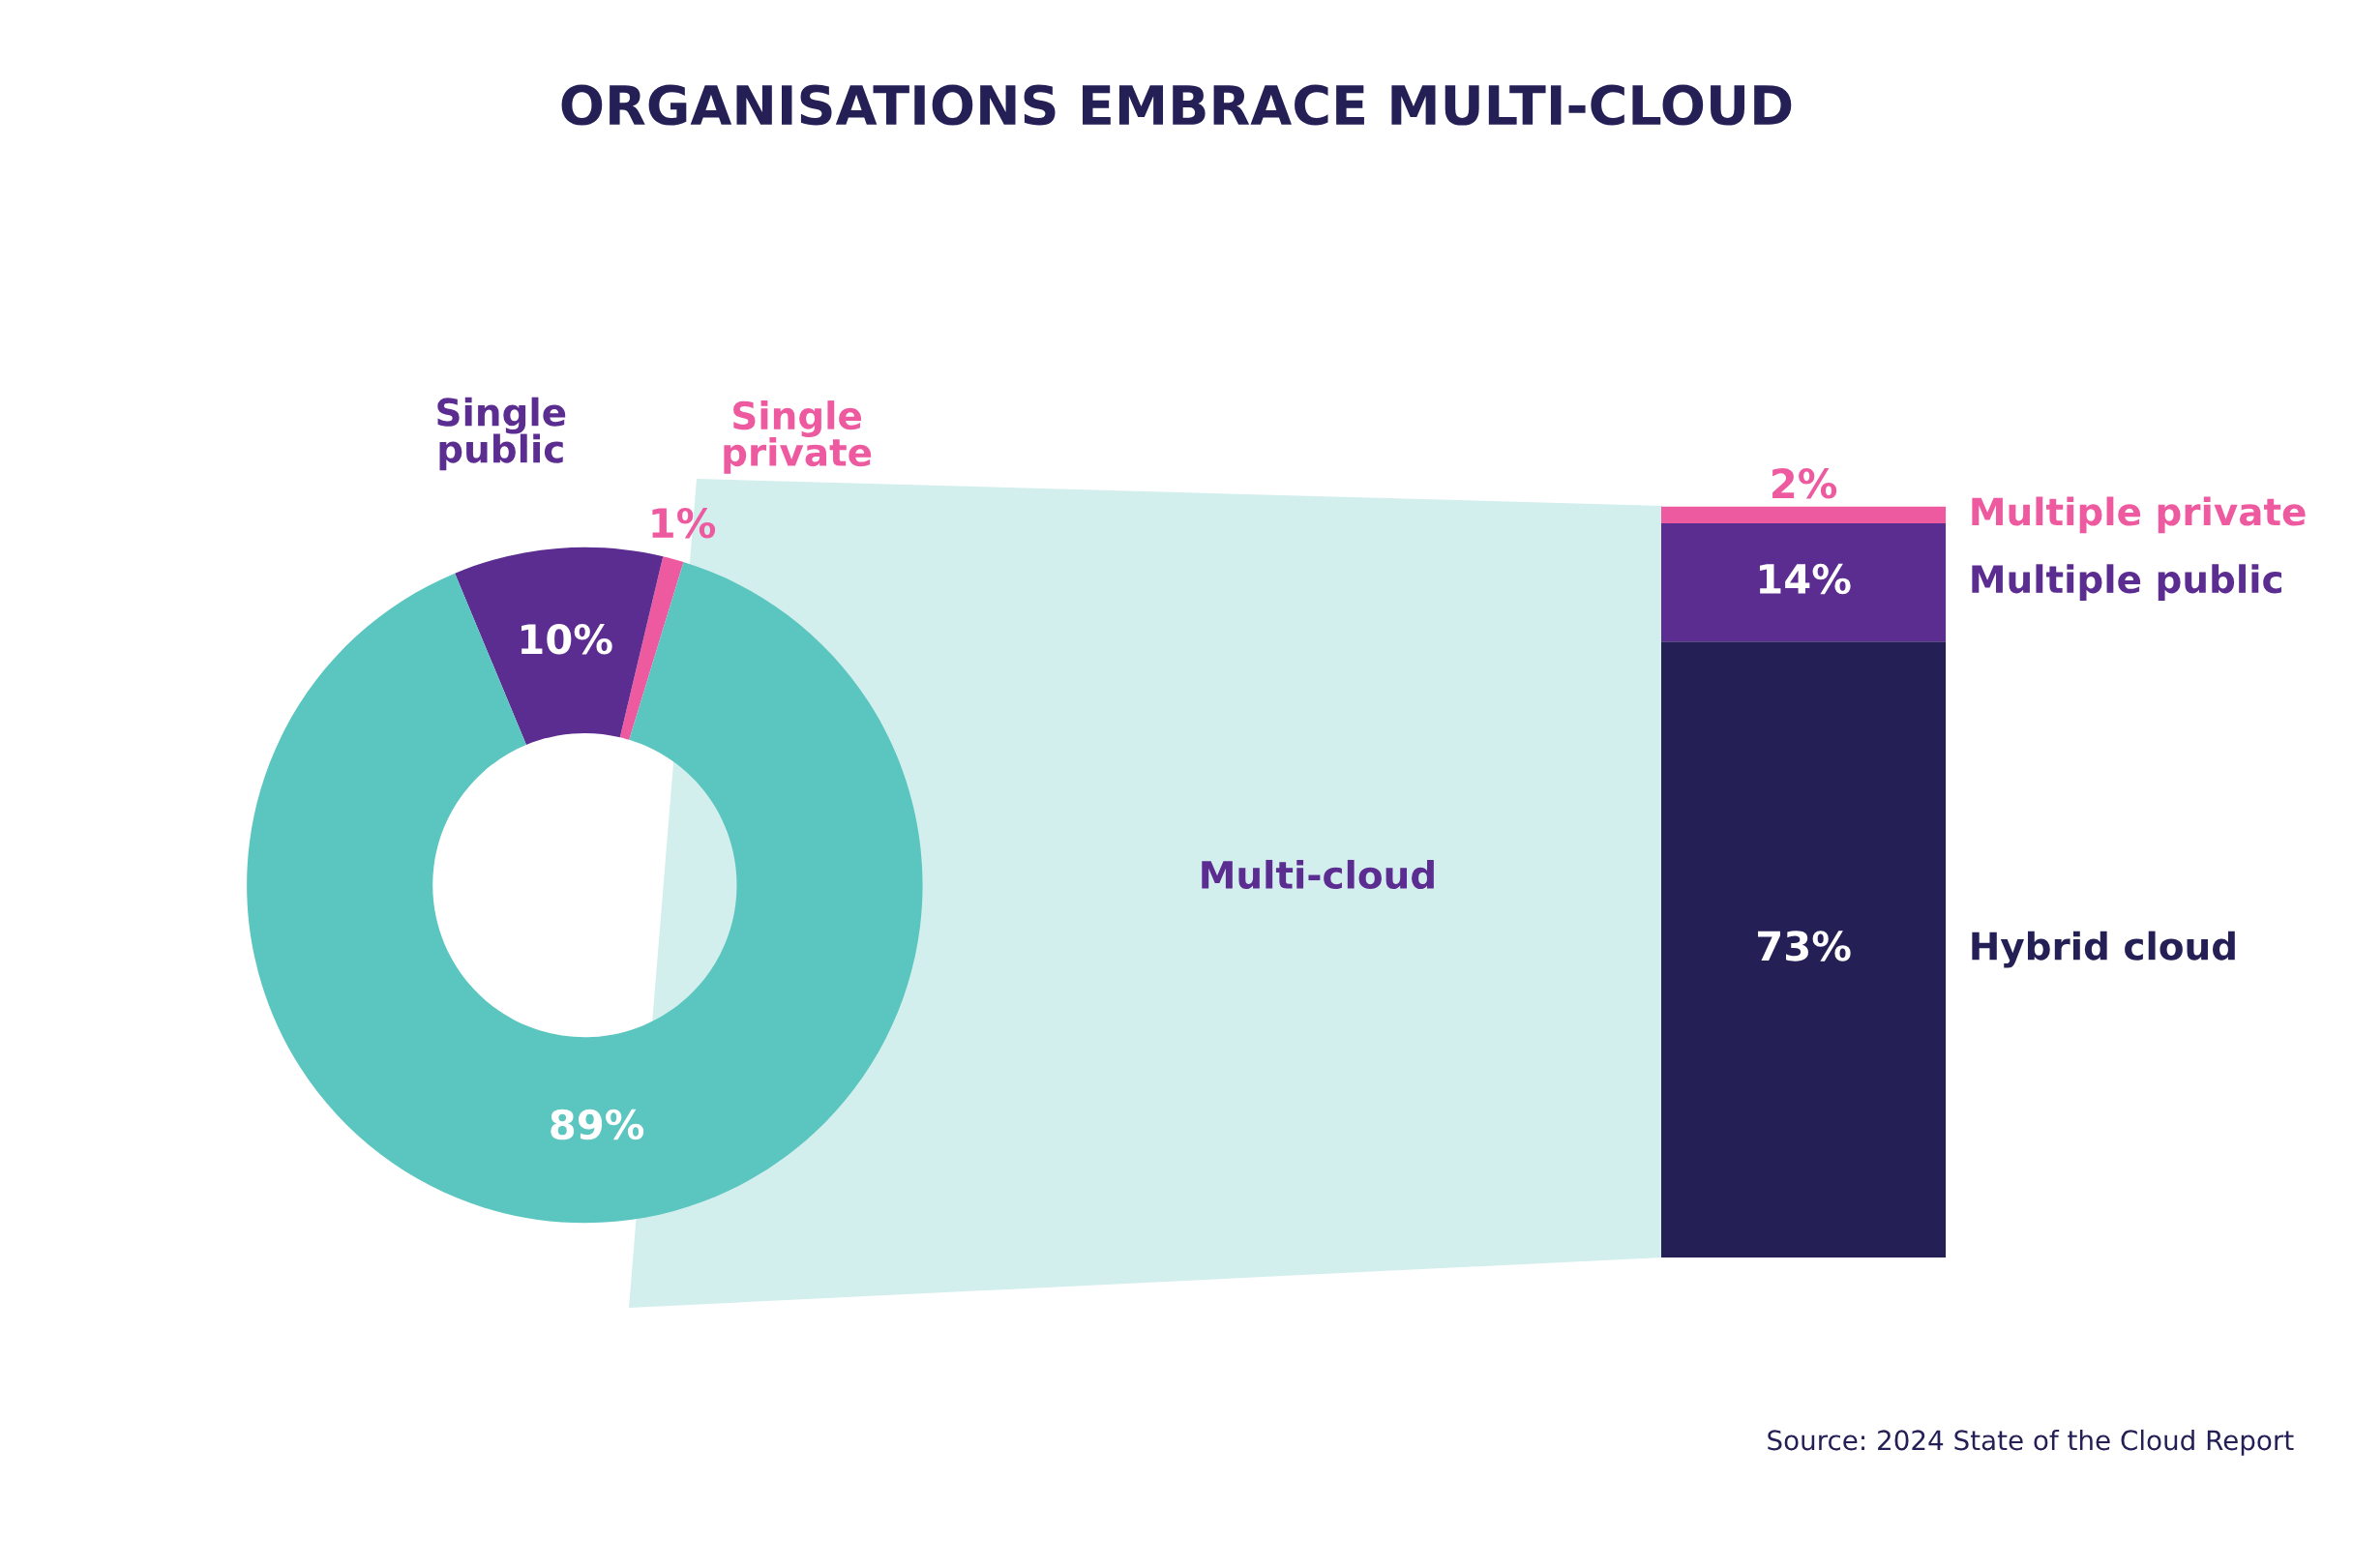  Describe the element at coordinates (798, 437) in the screenshot. I see `slice-label: Single private` at that location.